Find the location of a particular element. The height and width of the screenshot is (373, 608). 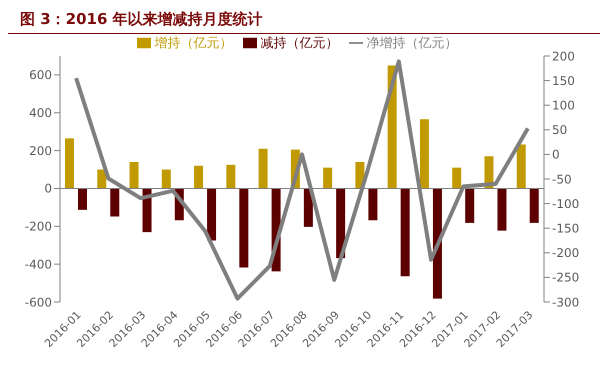

y-tick-label: 0 is located at coordinates (48, 189).